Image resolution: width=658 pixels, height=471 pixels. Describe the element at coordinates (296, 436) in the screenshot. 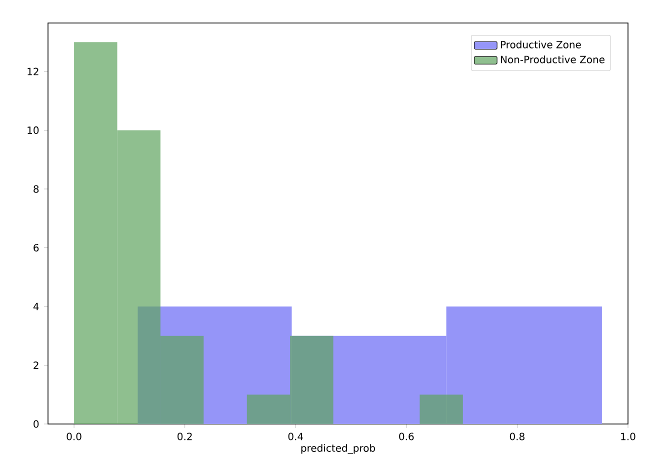

I see `x-tick-label: 0.4` at that location.